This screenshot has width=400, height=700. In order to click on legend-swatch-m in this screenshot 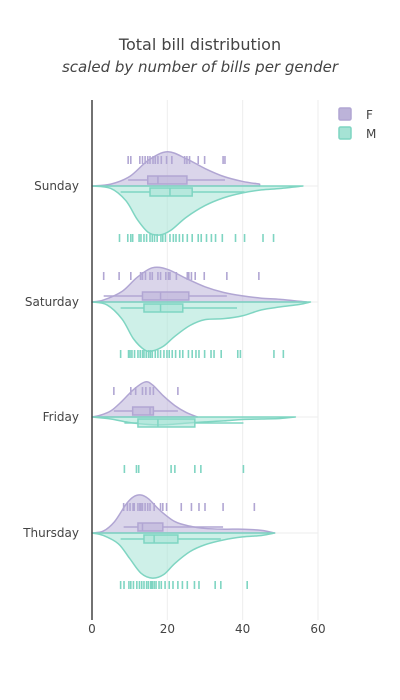, I will do `click(345, 133)`.